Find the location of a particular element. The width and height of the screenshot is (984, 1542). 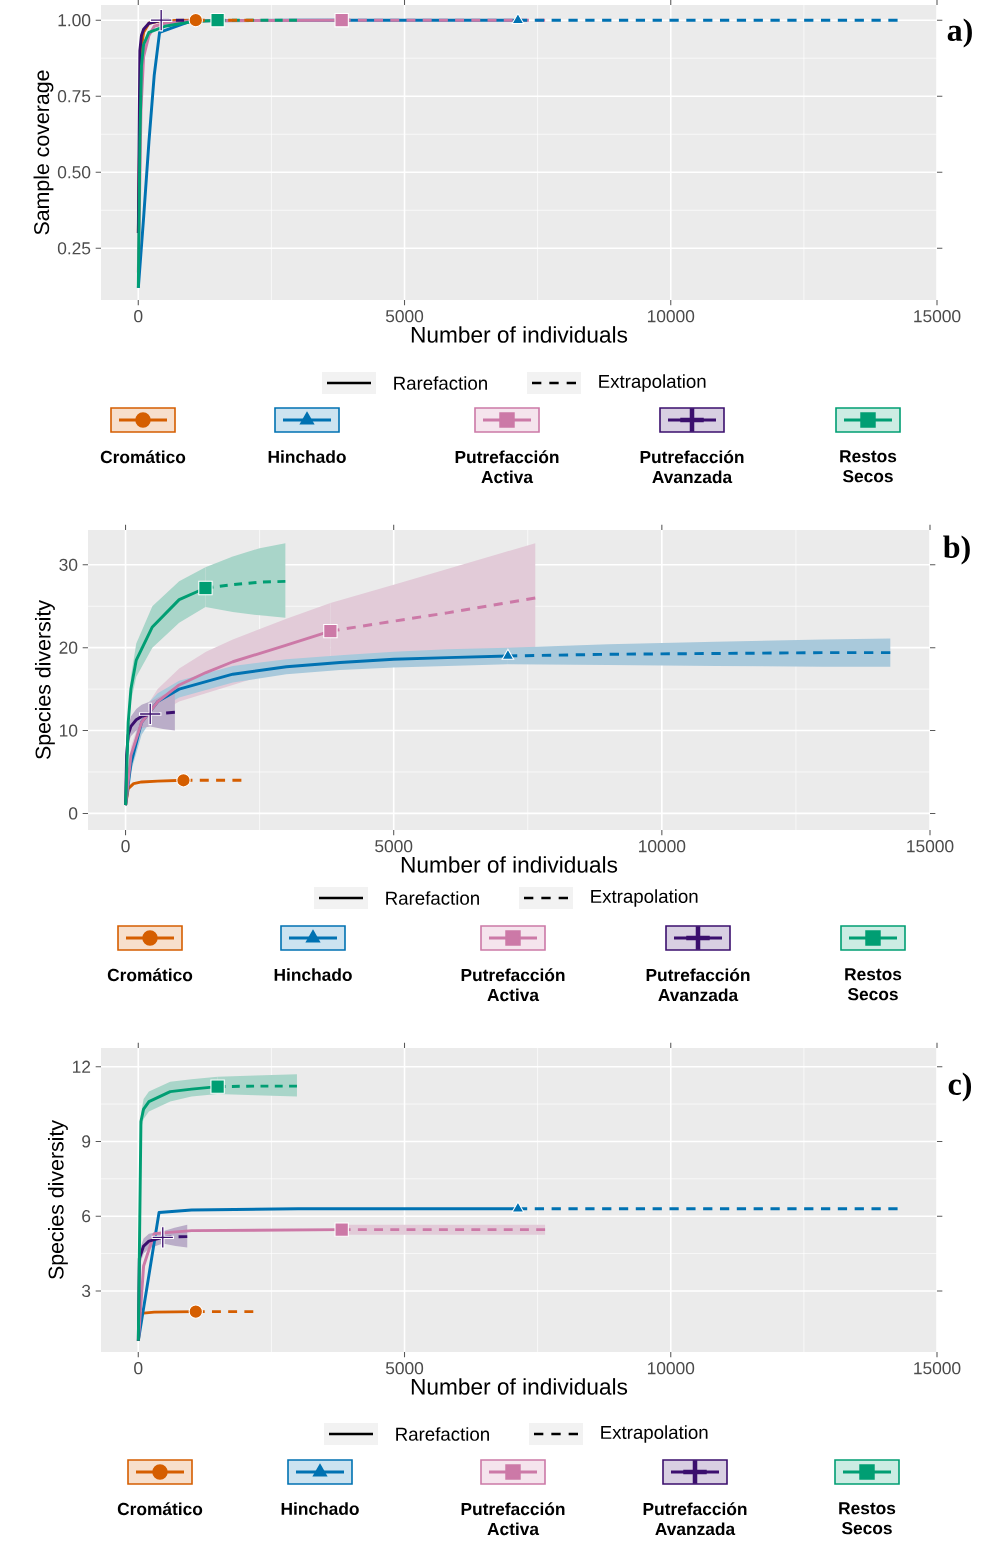

y-tick-label: 6 is located at coordinates (86, 1216).